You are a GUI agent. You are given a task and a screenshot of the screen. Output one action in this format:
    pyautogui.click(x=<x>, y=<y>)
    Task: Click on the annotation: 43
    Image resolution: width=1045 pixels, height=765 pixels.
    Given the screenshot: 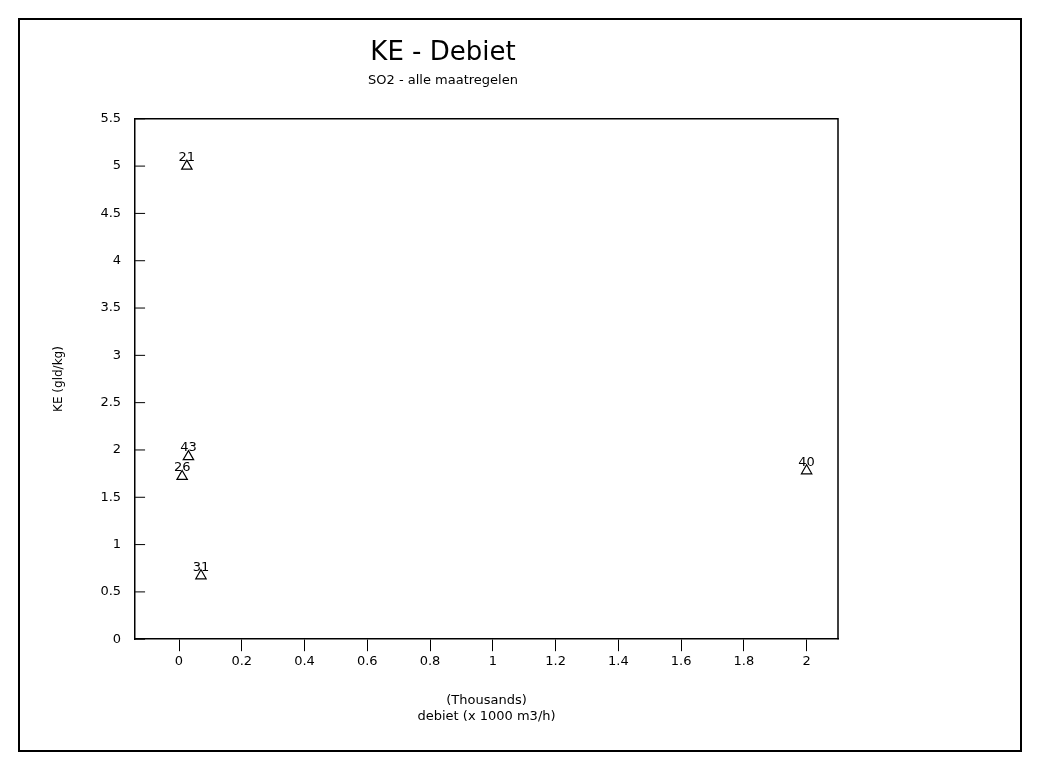 What is the action you would take?
    pyautogui.click(x=188, y=447)
    